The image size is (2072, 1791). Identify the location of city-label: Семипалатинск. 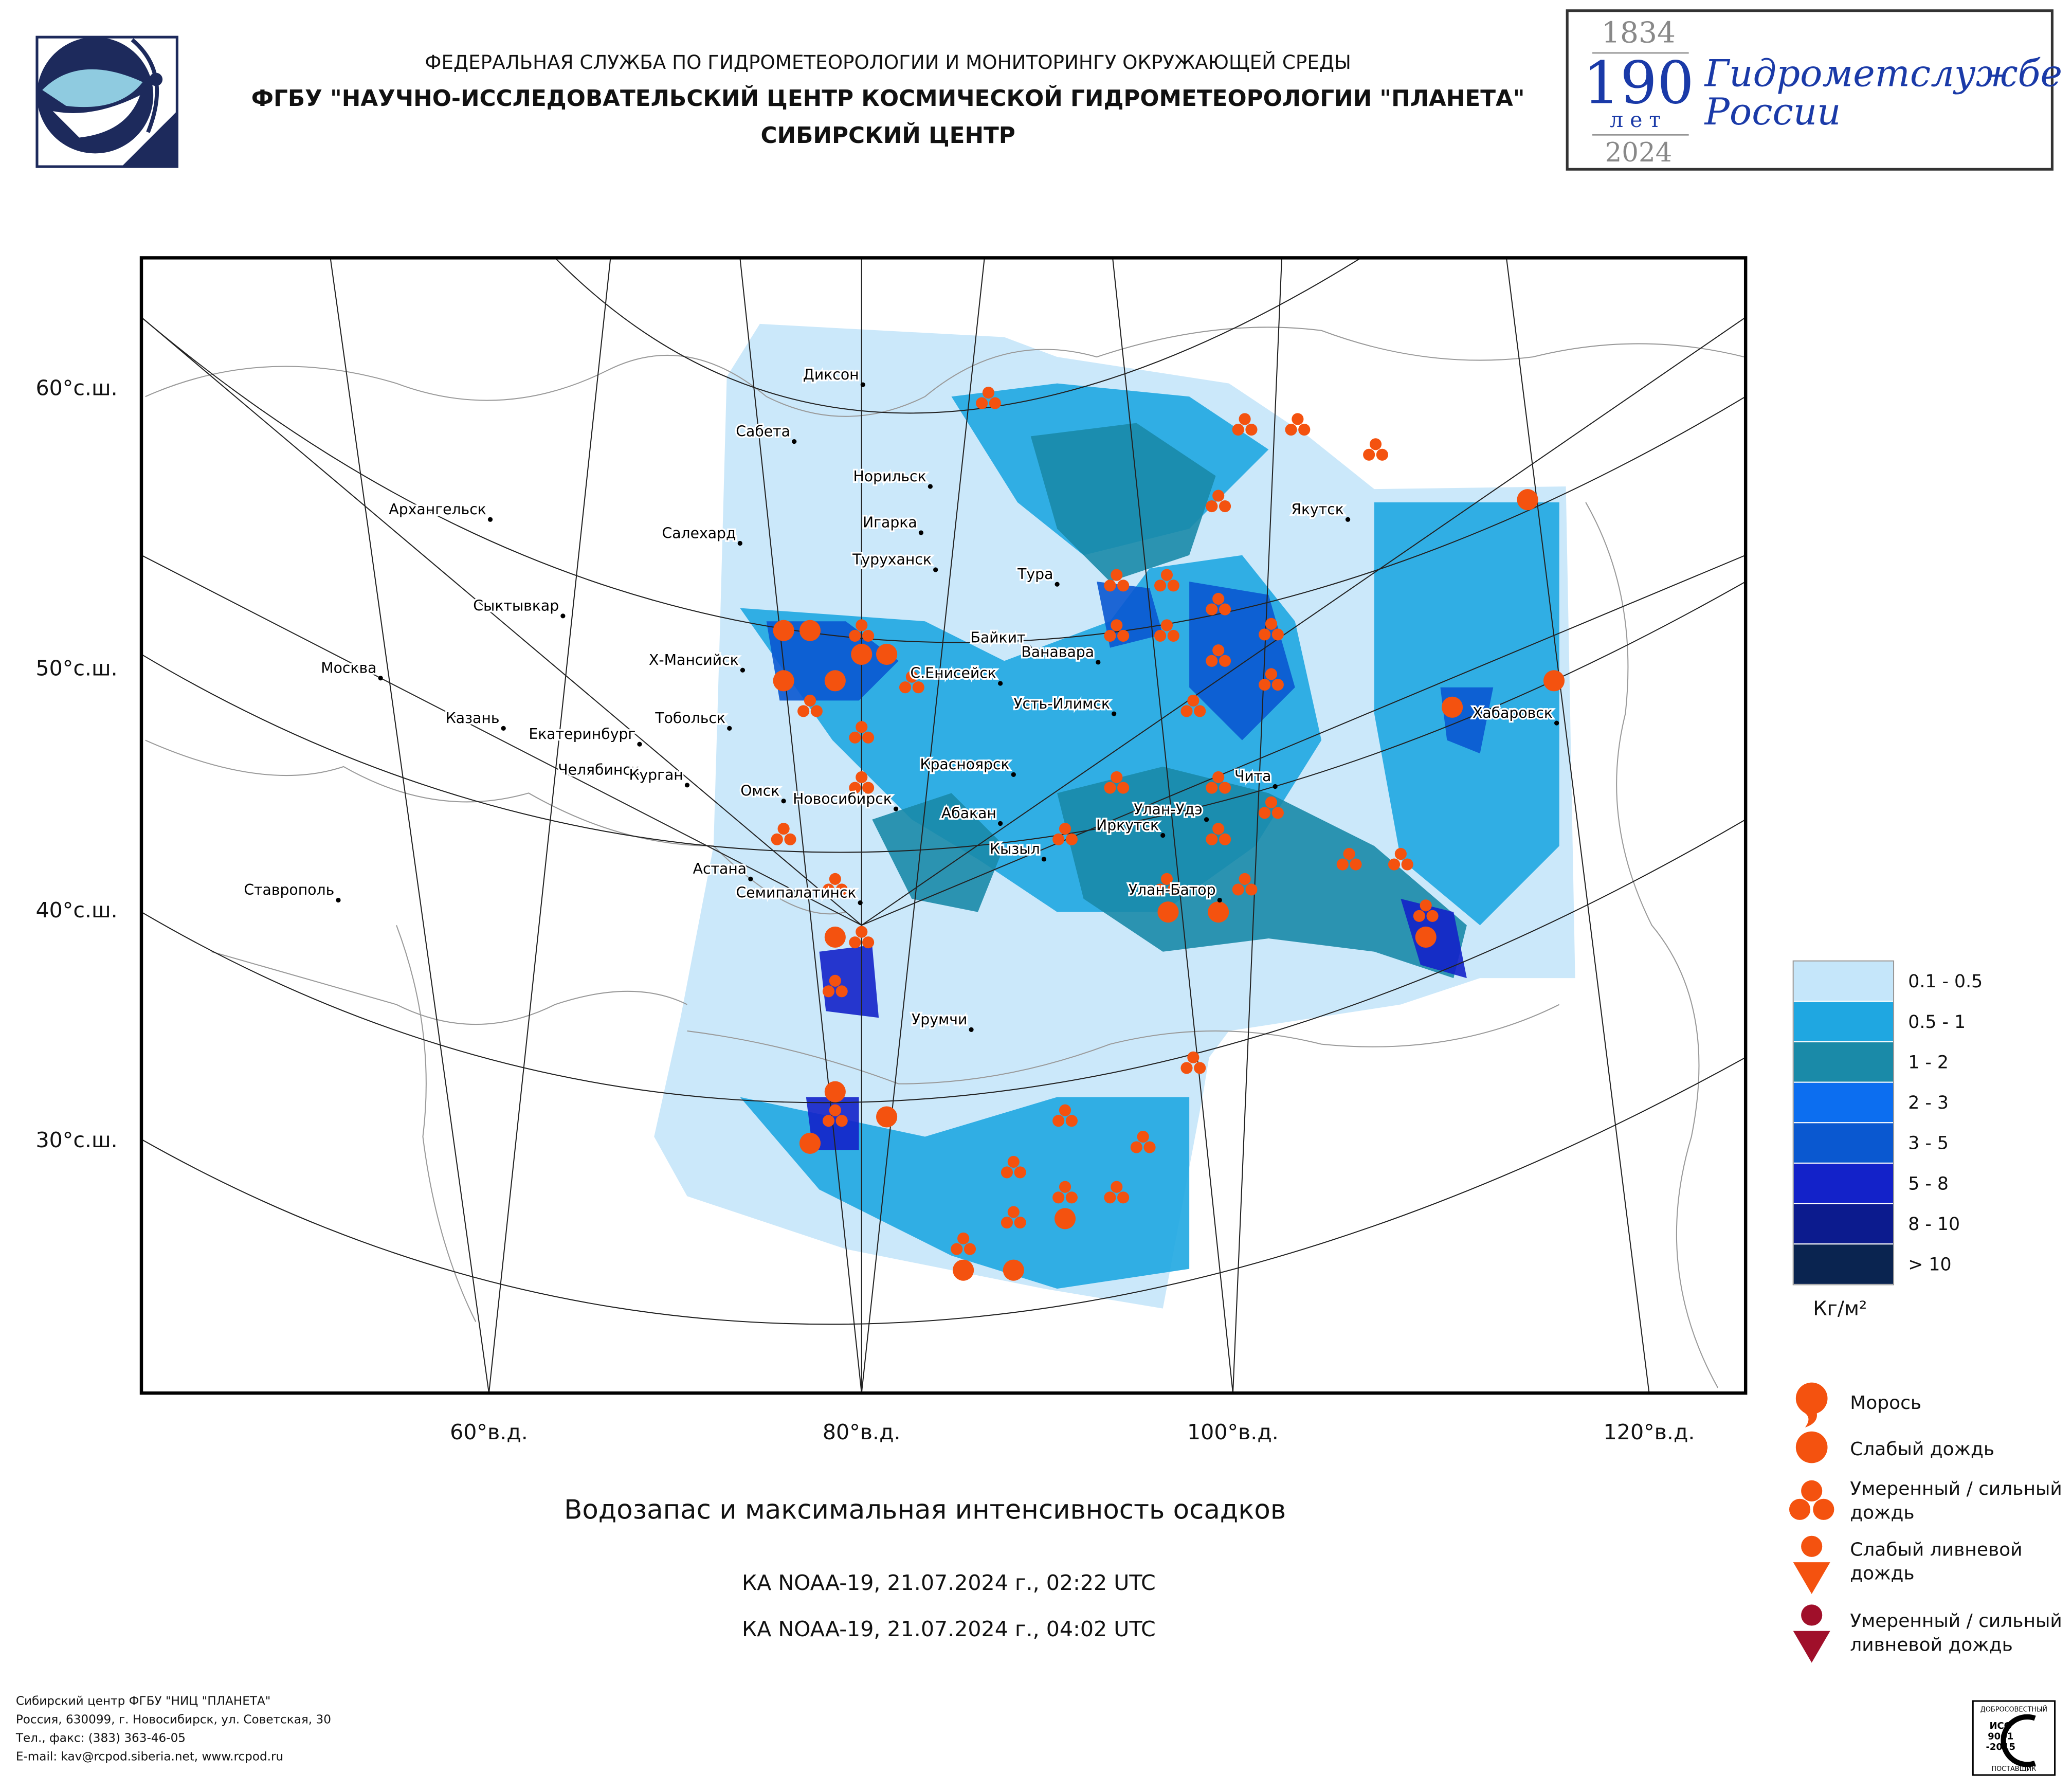
(796, 893).